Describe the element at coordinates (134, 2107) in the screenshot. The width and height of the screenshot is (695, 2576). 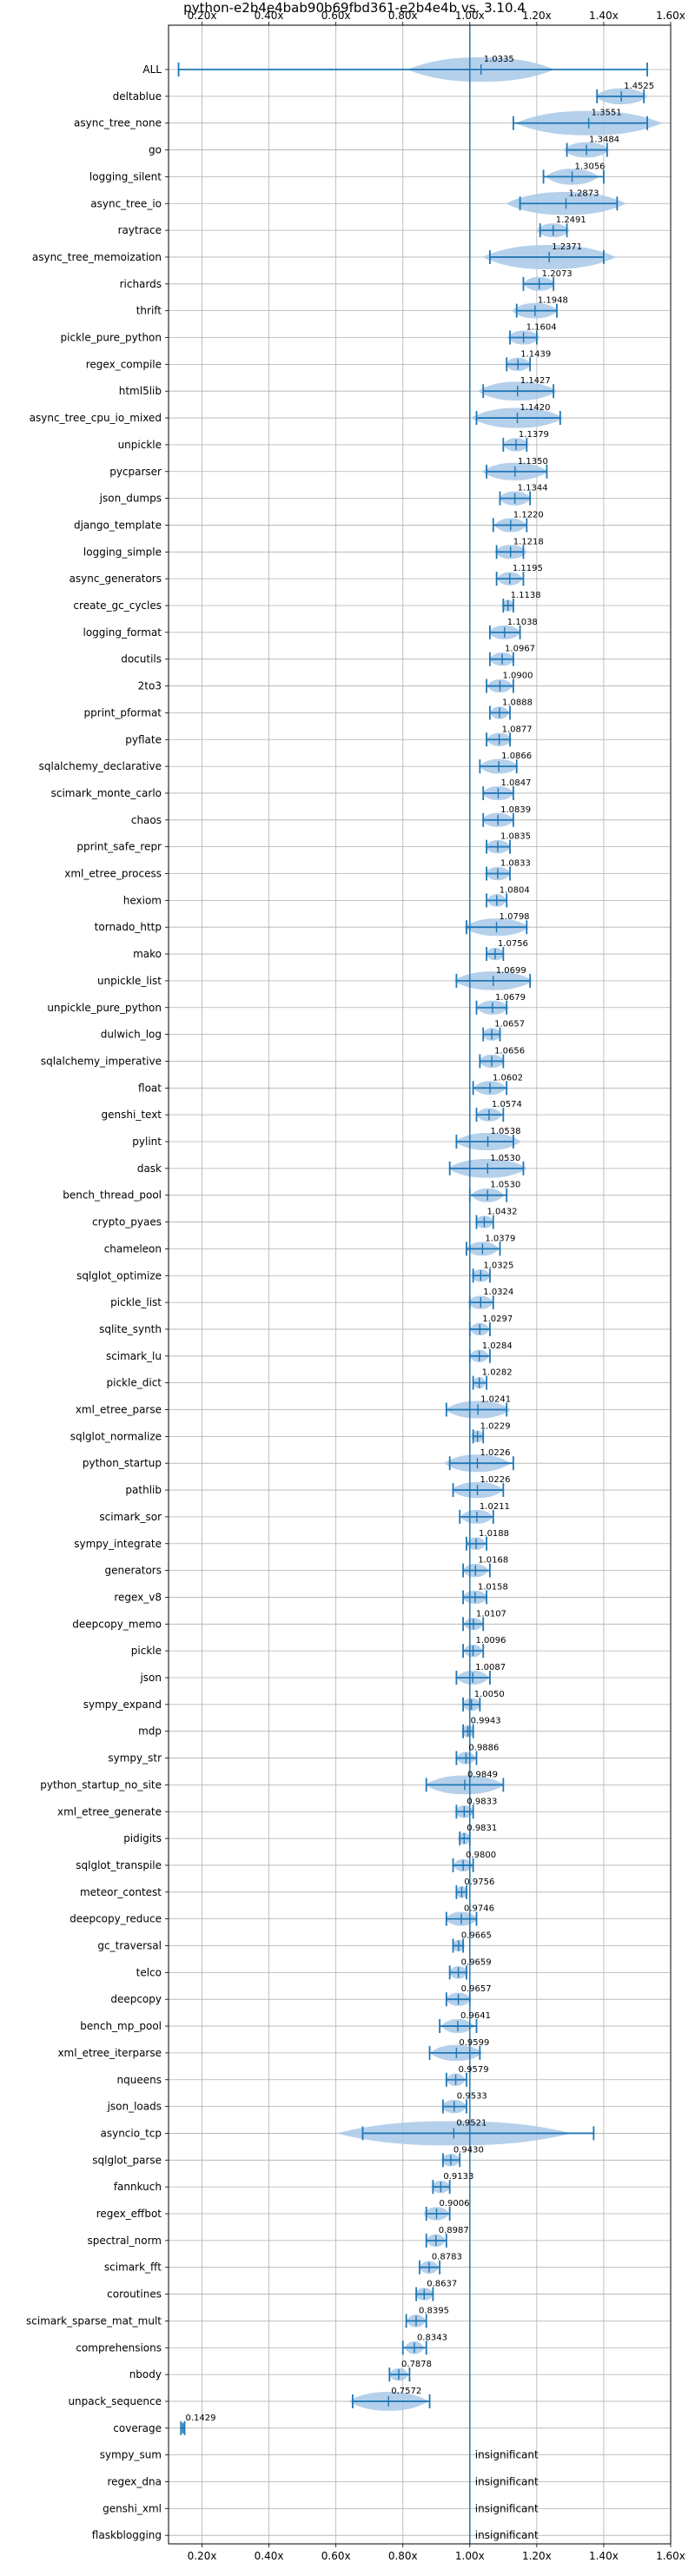
I see `benchmark-label: json_loads` at that location.